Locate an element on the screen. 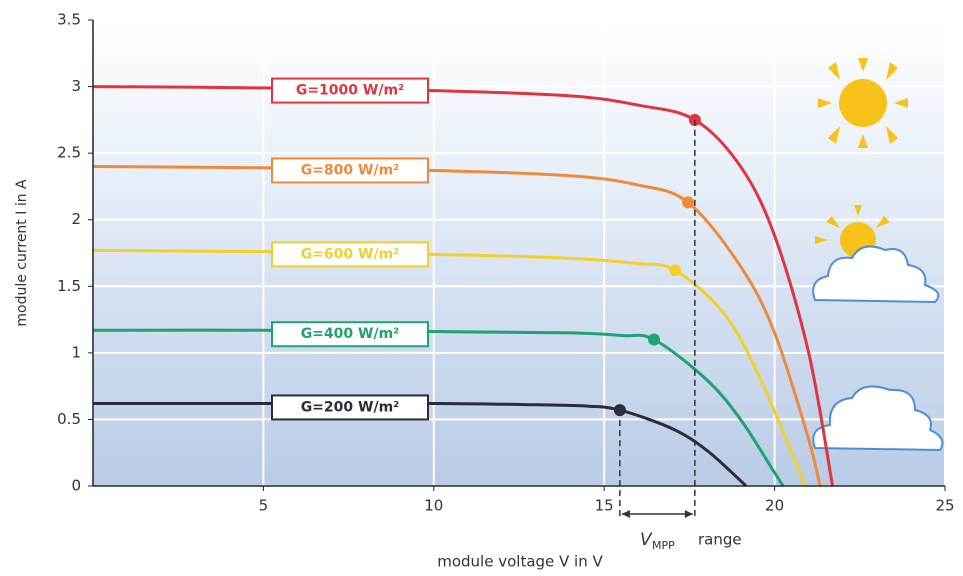 Image resolution: width=963 pixels, height=576 pixels. legend-label: G=200 W/m² is located at coordinates (350, 407).